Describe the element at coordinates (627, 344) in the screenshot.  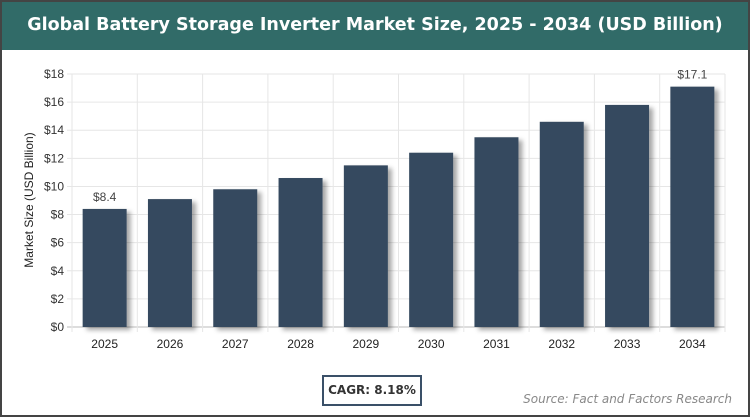
I see `x-tick-label: 2033` at that location.